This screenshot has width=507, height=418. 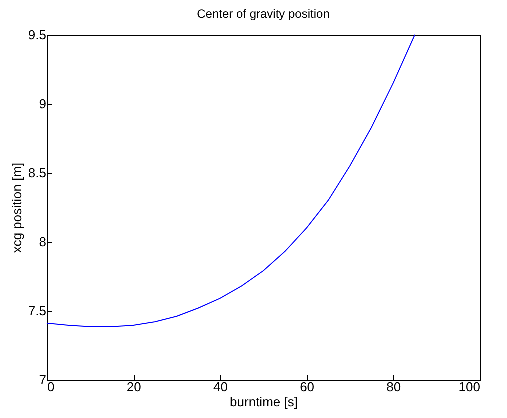 I want to click on y-tick-label: 9.5, so click(x=37, y=35).